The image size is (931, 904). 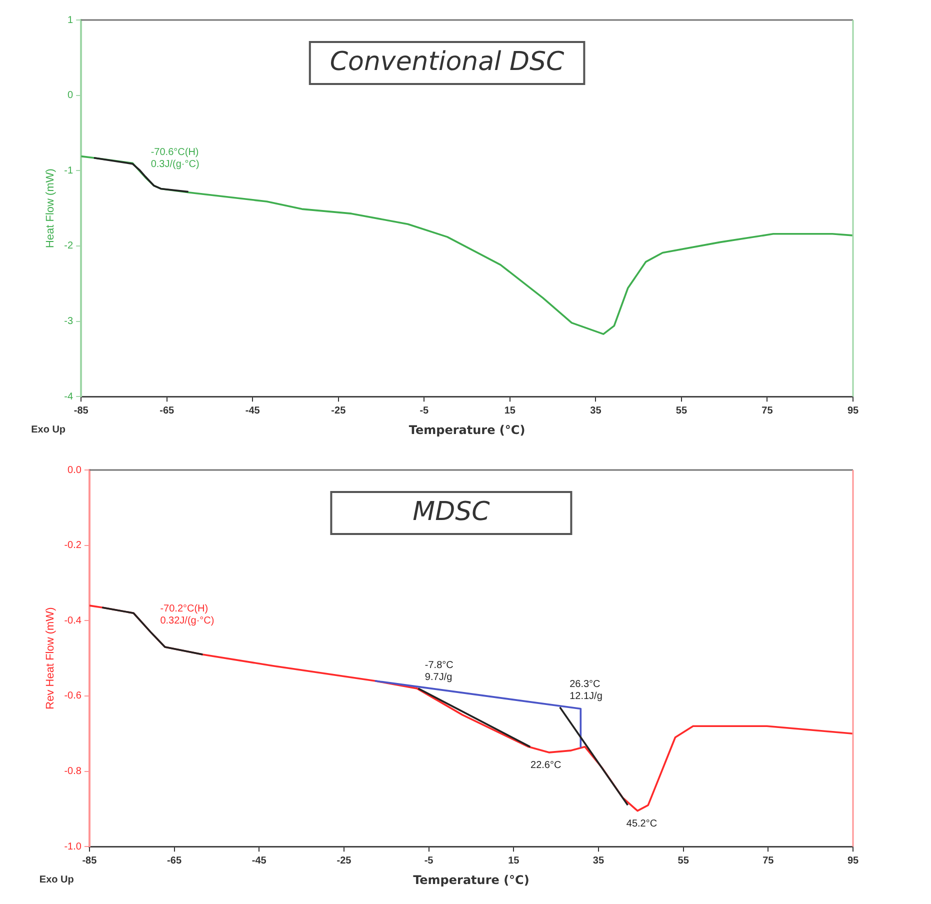 What do you see at coordinates (73, 846) in the screenshot?
I see `y-tick-label: -1.0` at bounding box center [73, 846].